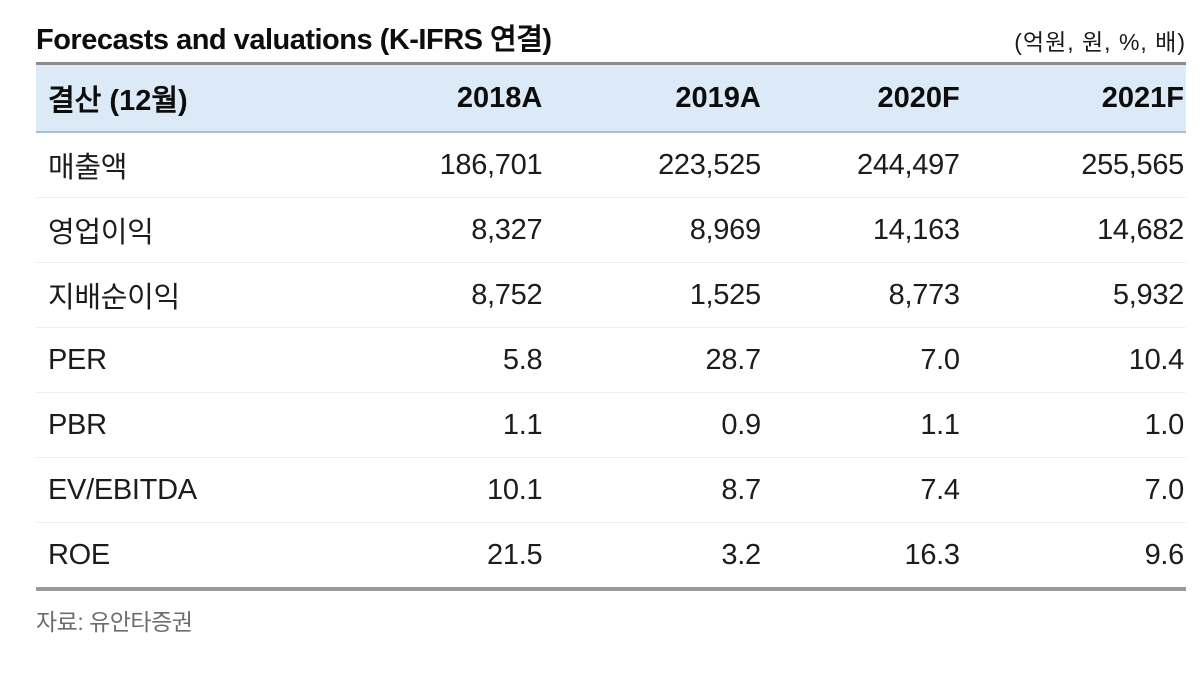 The width and height of the screenshot is (1200, 676). I want to click on cell-value: 14,163, so click(862, 230).